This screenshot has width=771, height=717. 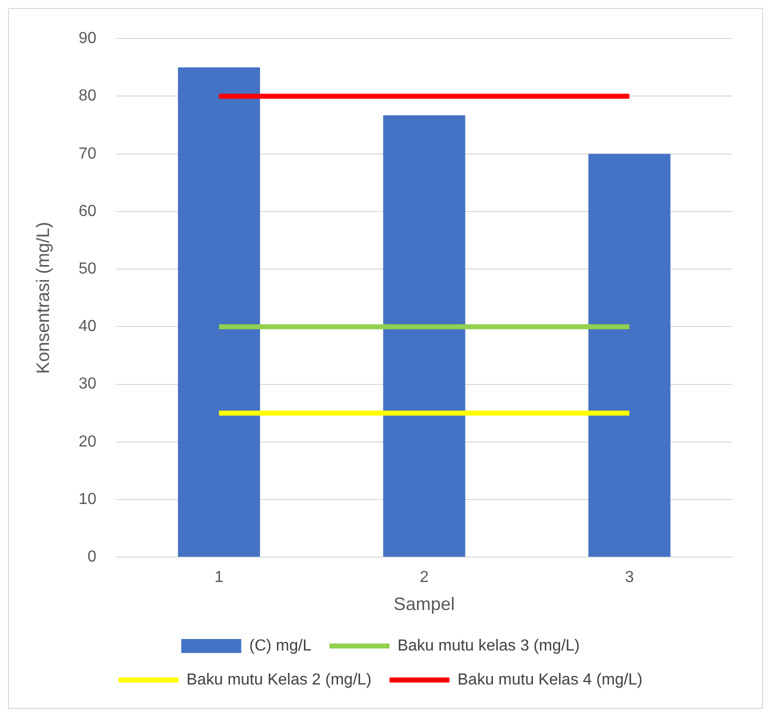 What do you see at coordinates (42, 298) in the screenshot?
I see `y-axis-title: Konsentrasi (mg/L)` at bounding box center [42, 298].